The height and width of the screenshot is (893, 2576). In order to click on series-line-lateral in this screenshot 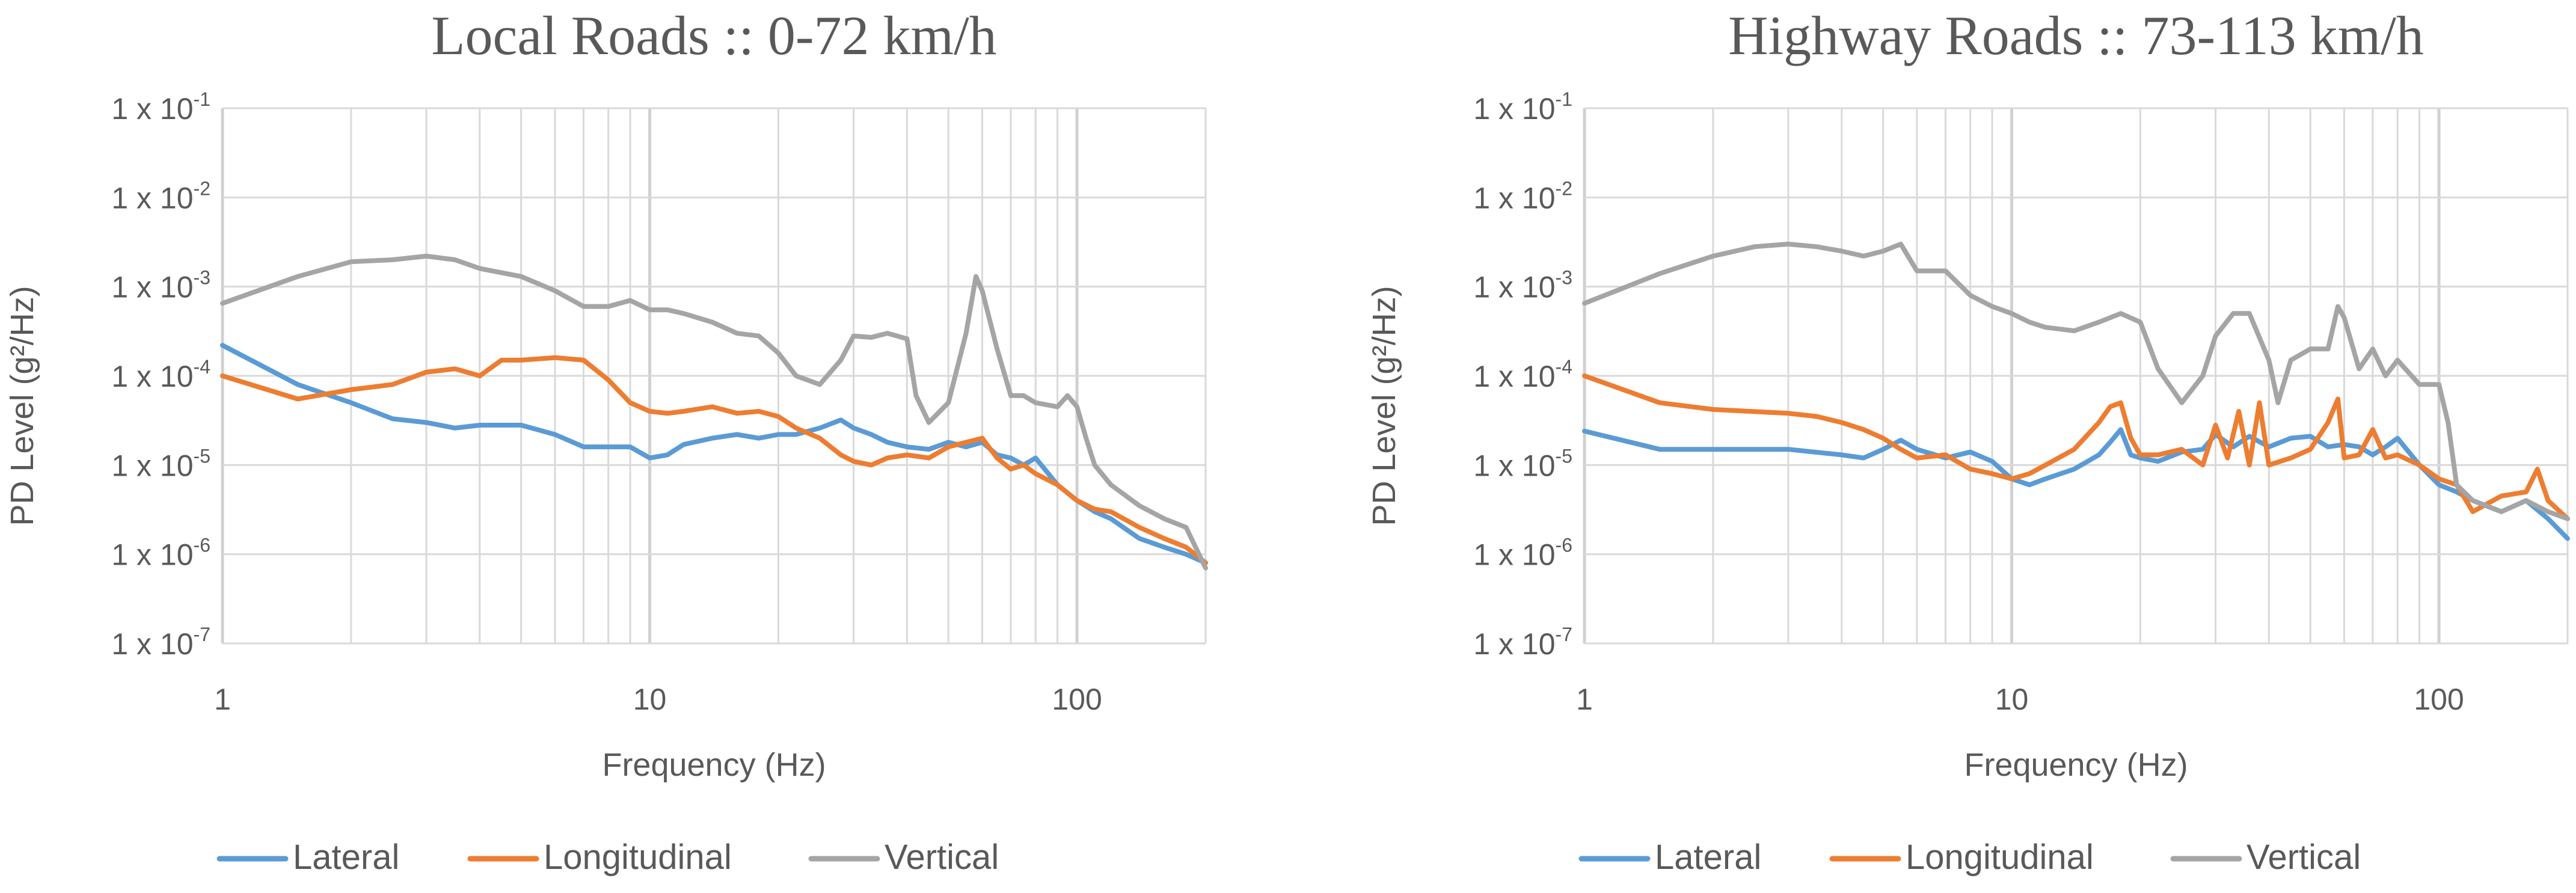, I will do `click(2076, 484)`.